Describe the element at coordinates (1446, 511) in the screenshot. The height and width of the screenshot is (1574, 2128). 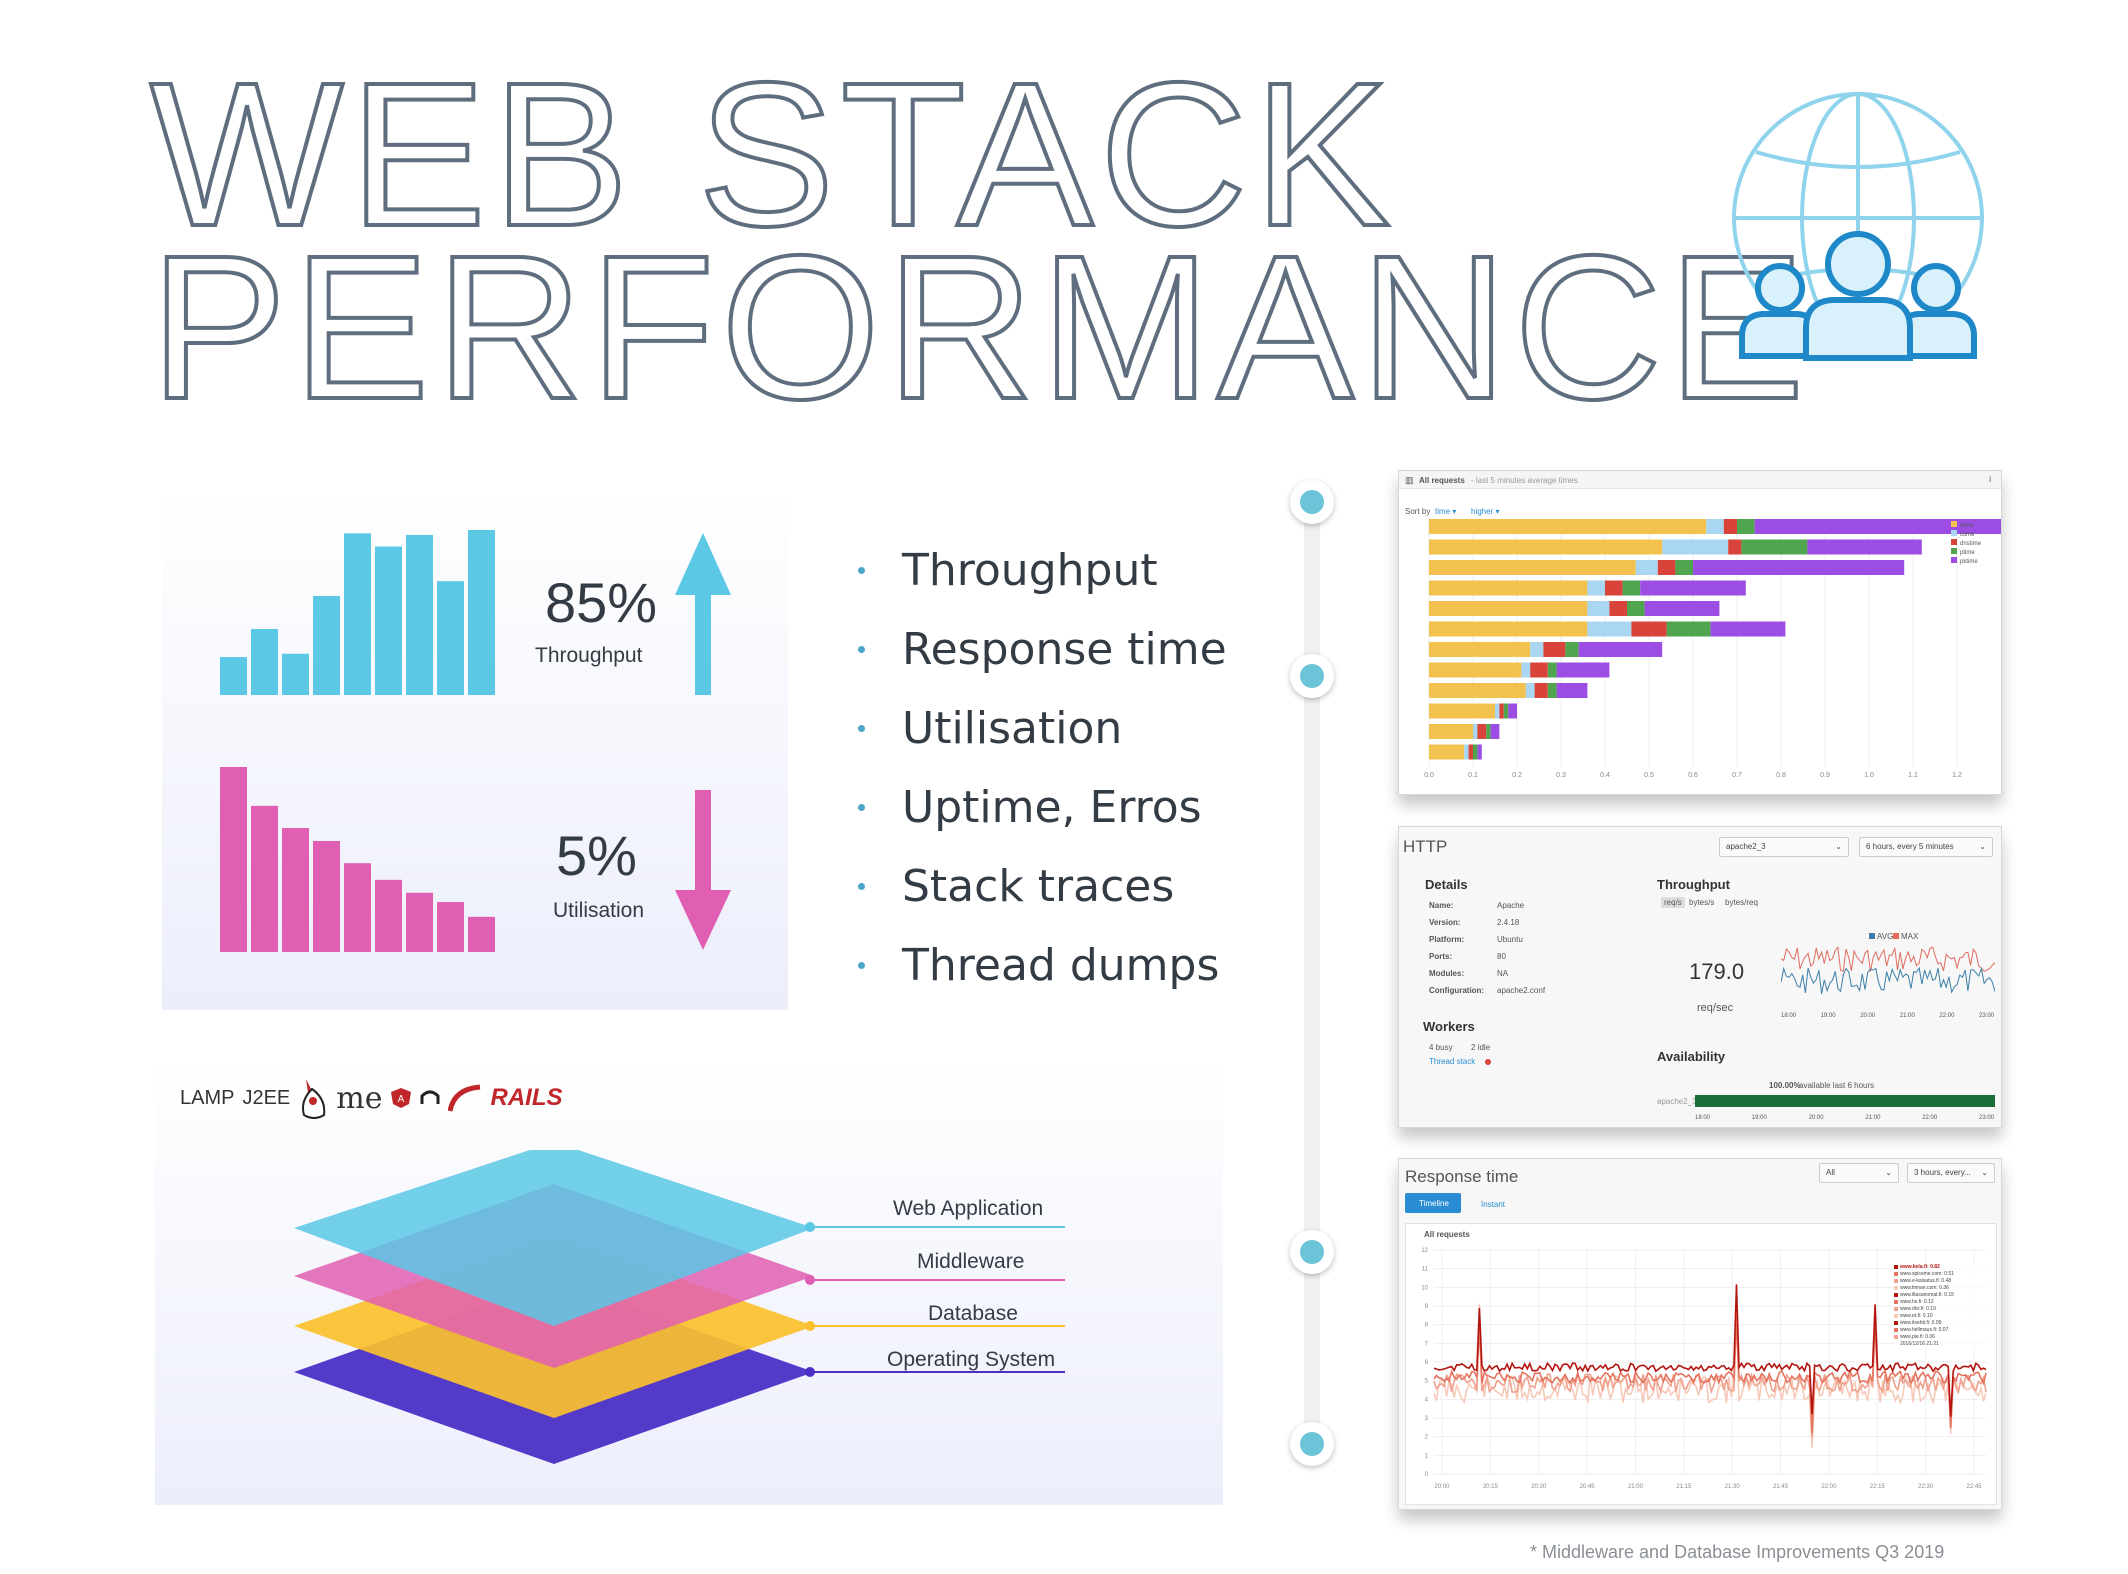
I see `sort-field-select: time ▾` at that location.